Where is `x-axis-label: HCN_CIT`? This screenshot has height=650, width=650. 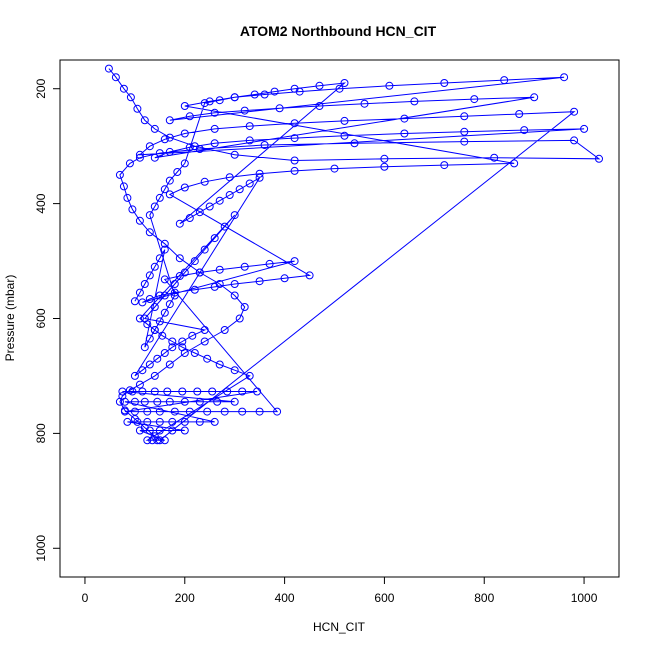 x-axis-label: HCN_CIT is located at coordinates (339, 627).